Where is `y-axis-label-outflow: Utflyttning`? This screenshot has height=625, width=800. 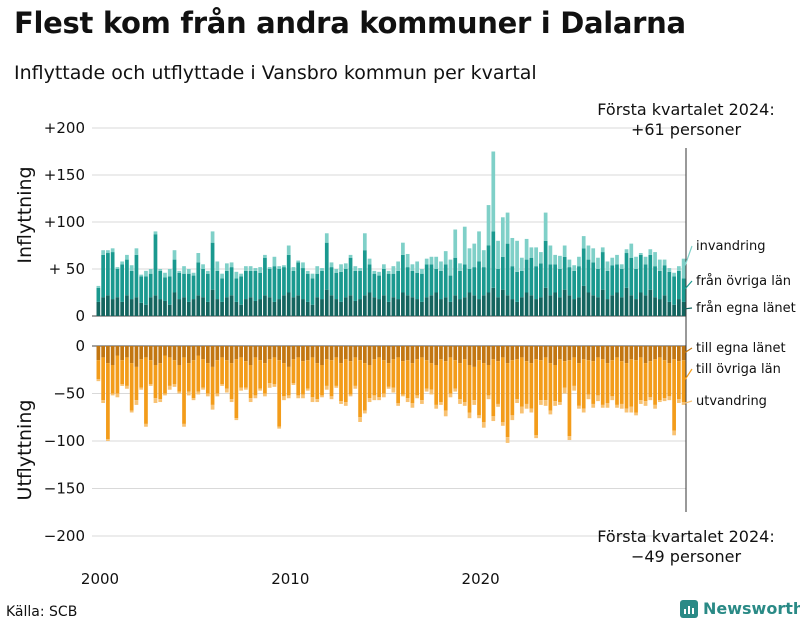
y-axis-label-outflow: Utflyttning is located at coordinates (25, 450).